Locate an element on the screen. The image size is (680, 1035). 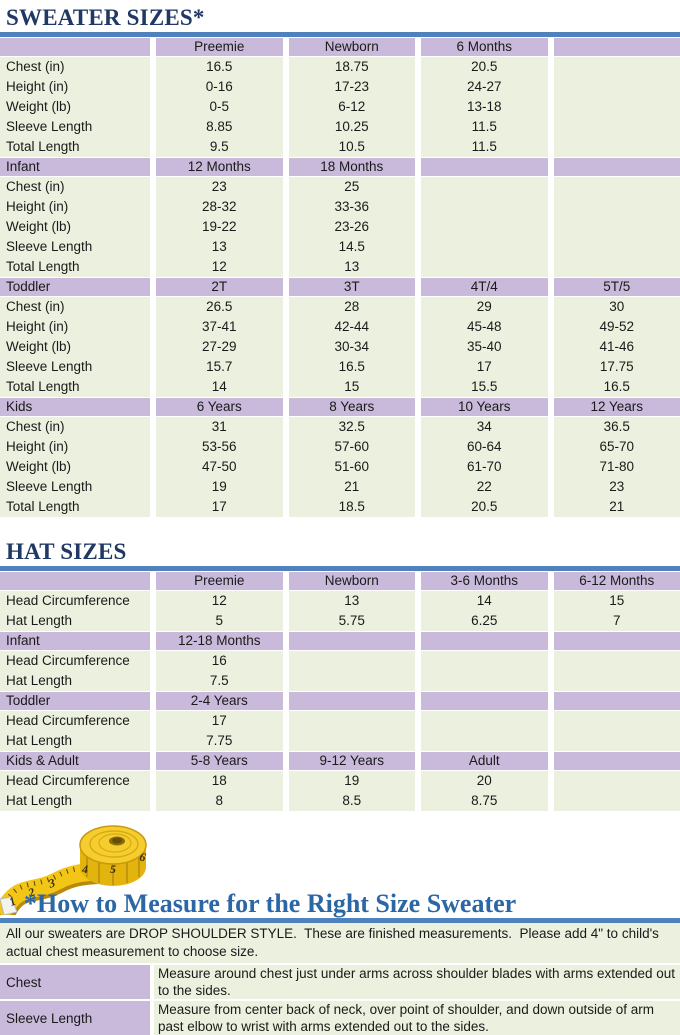
table-row: Height (in) 0-16 17-23 24-27 is located at coordinates (340, 87).